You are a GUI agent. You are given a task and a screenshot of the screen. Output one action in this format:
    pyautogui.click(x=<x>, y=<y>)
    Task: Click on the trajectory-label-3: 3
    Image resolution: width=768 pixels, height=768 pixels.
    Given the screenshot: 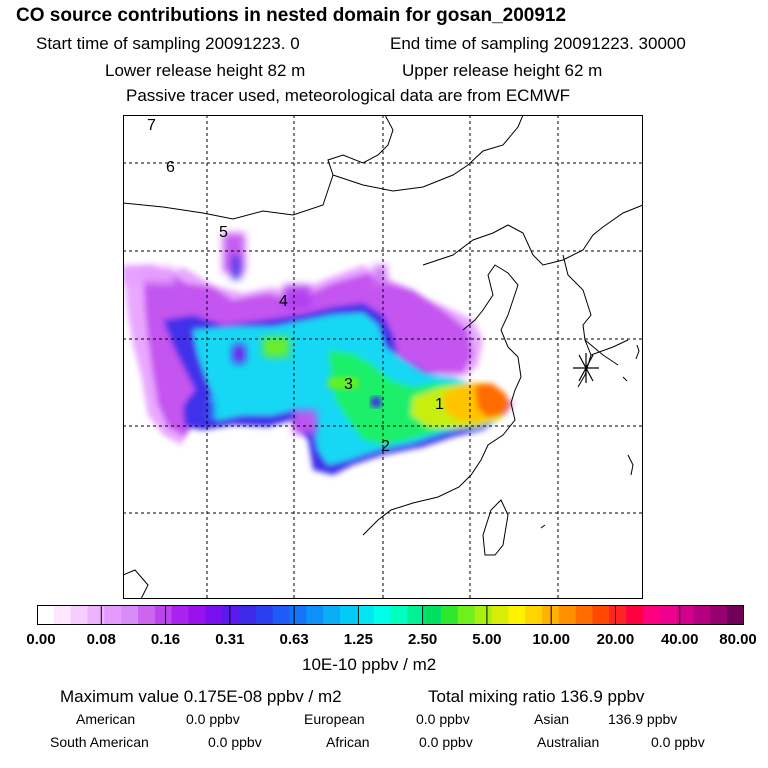 What is the action you would take?
    pyautogui.click(x=348, y=384)
    